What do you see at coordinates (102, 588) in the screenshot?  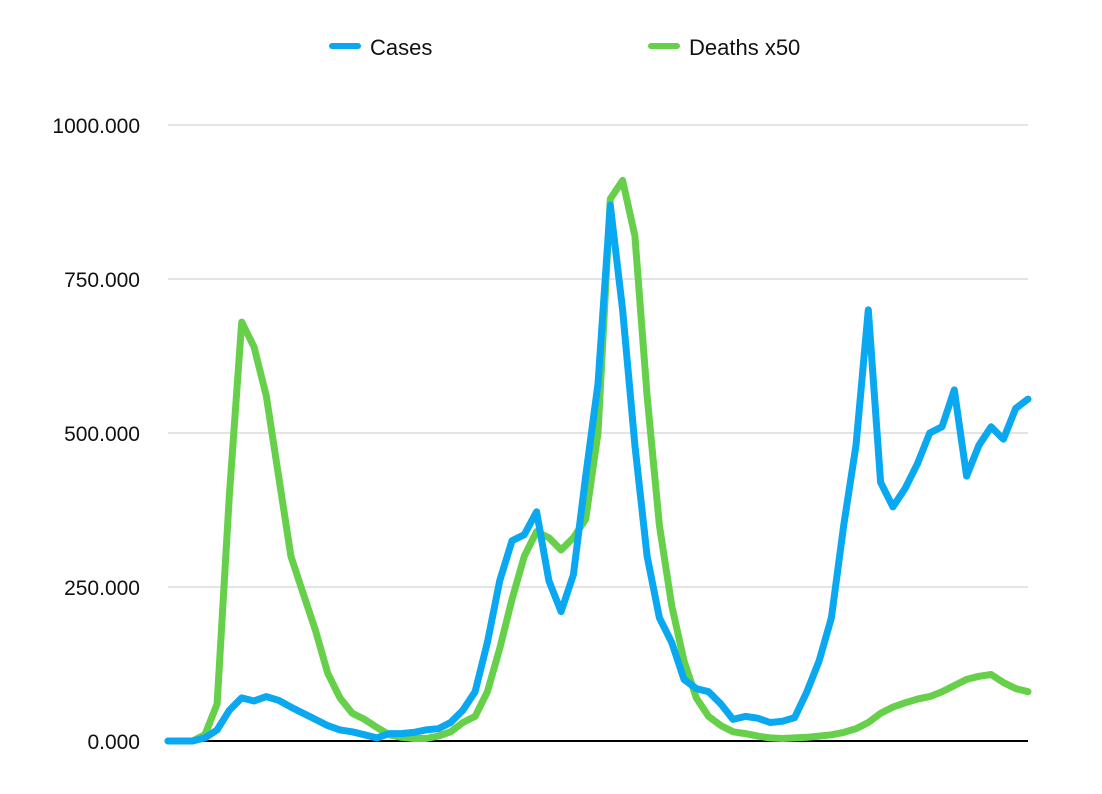 I see `y-tick-label: 250.000` at bounding box center [102, 588].